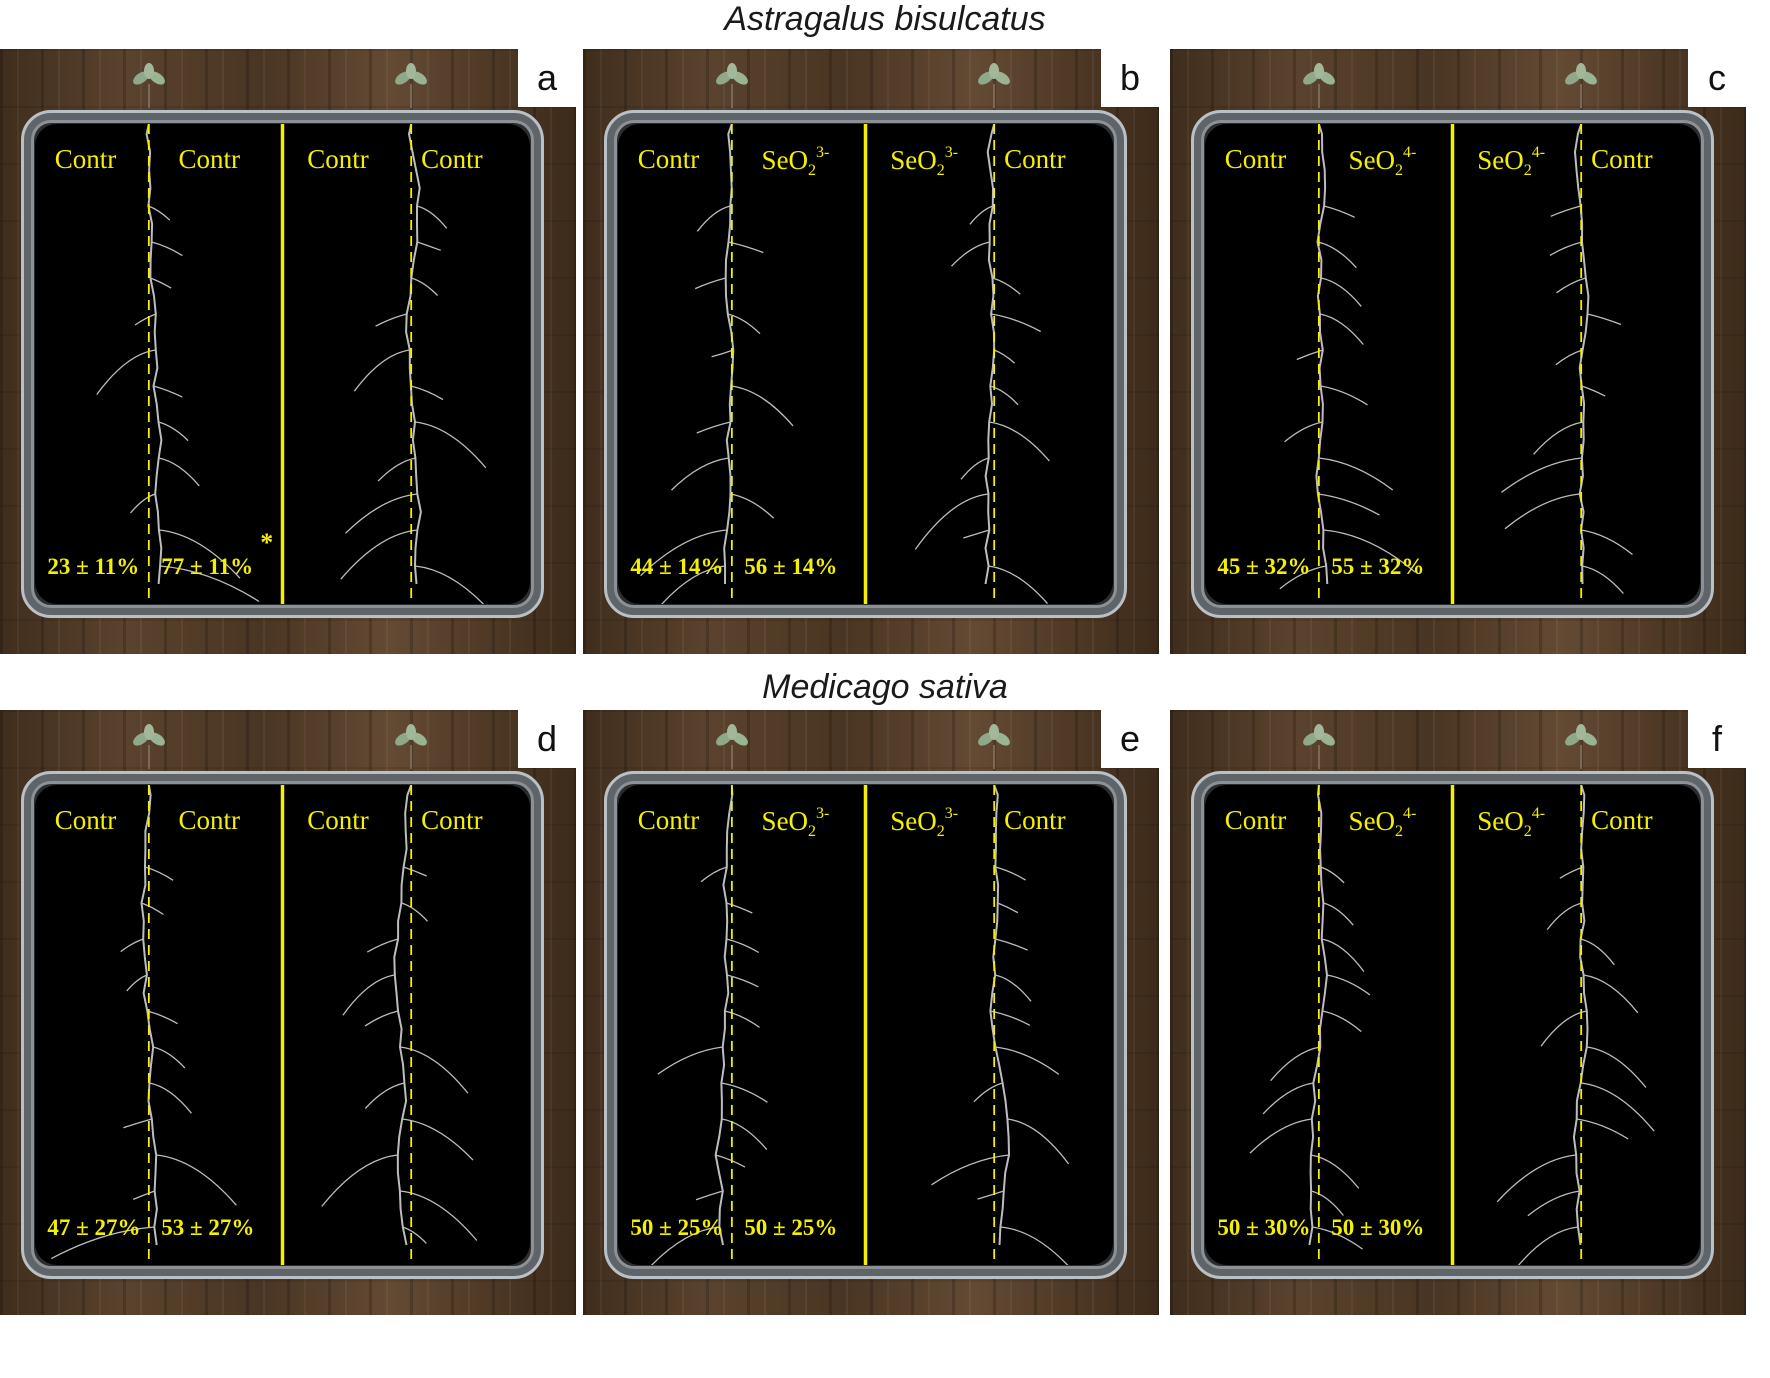 The height and width of the screenshot is (1378, 1770). What do you see at coordinates (1717, 77) in the screenshot?
I see `panel-letter: c` at bounding box center [1717, 77].